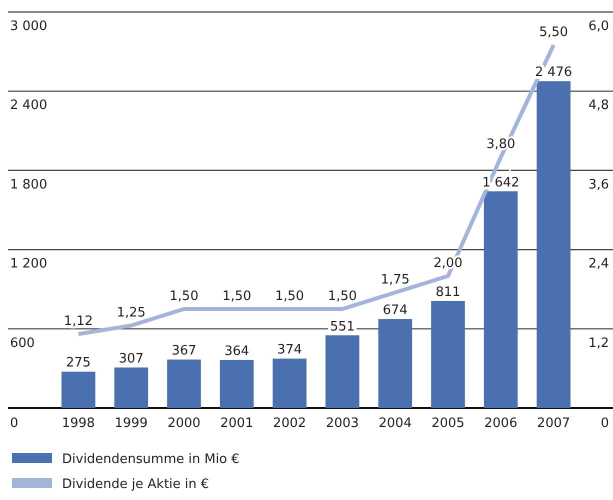 This screenshot has height=500, width=613. Describe the element at coordinates (448, 263) in the screenshot. I see `data-label: 2,00` at that location.